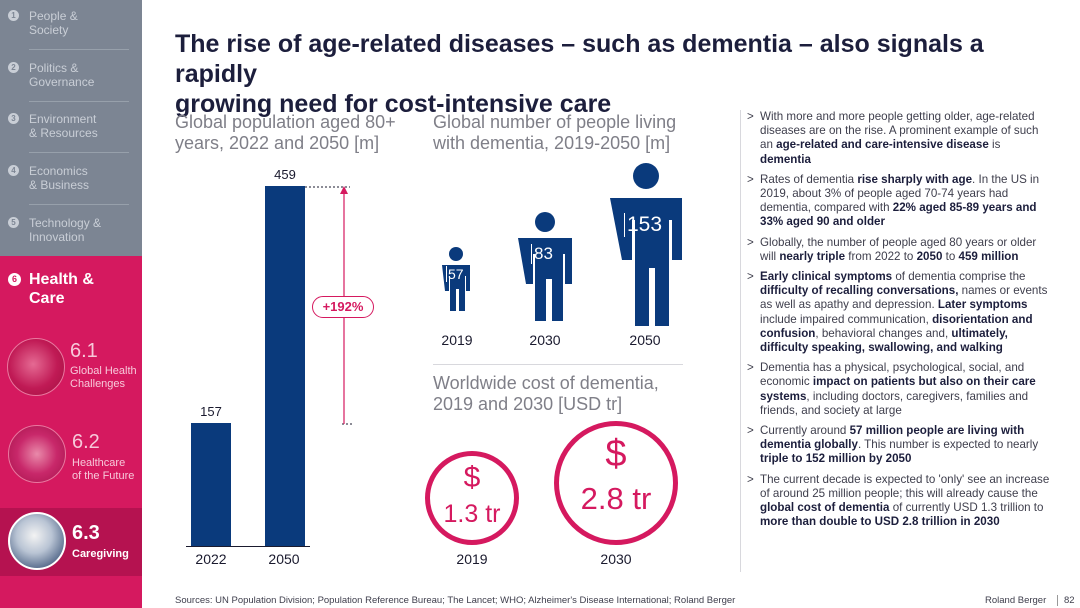 The image size is (1080, 608). What do you see at coordinates (13, 170) in the screenshot?
I see `sidebar-item-number: 4` at bounding box center [13, 170].